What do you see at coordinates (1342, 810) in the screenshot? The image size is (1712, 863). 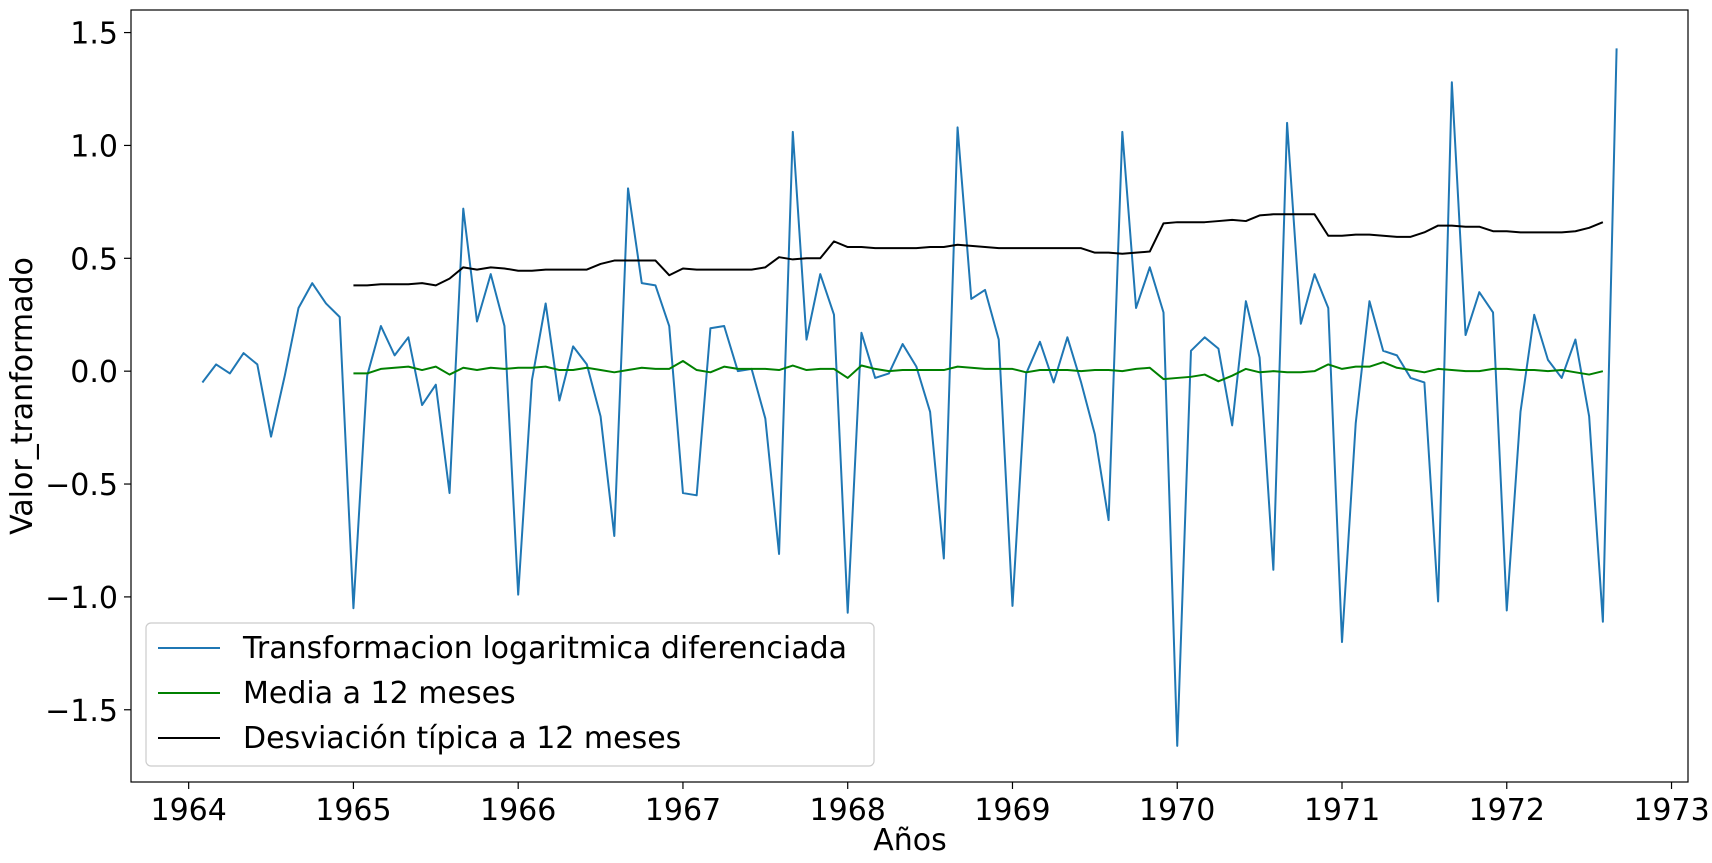 I see `x-tick-label: 1971` at bounding box center [1342, 810].